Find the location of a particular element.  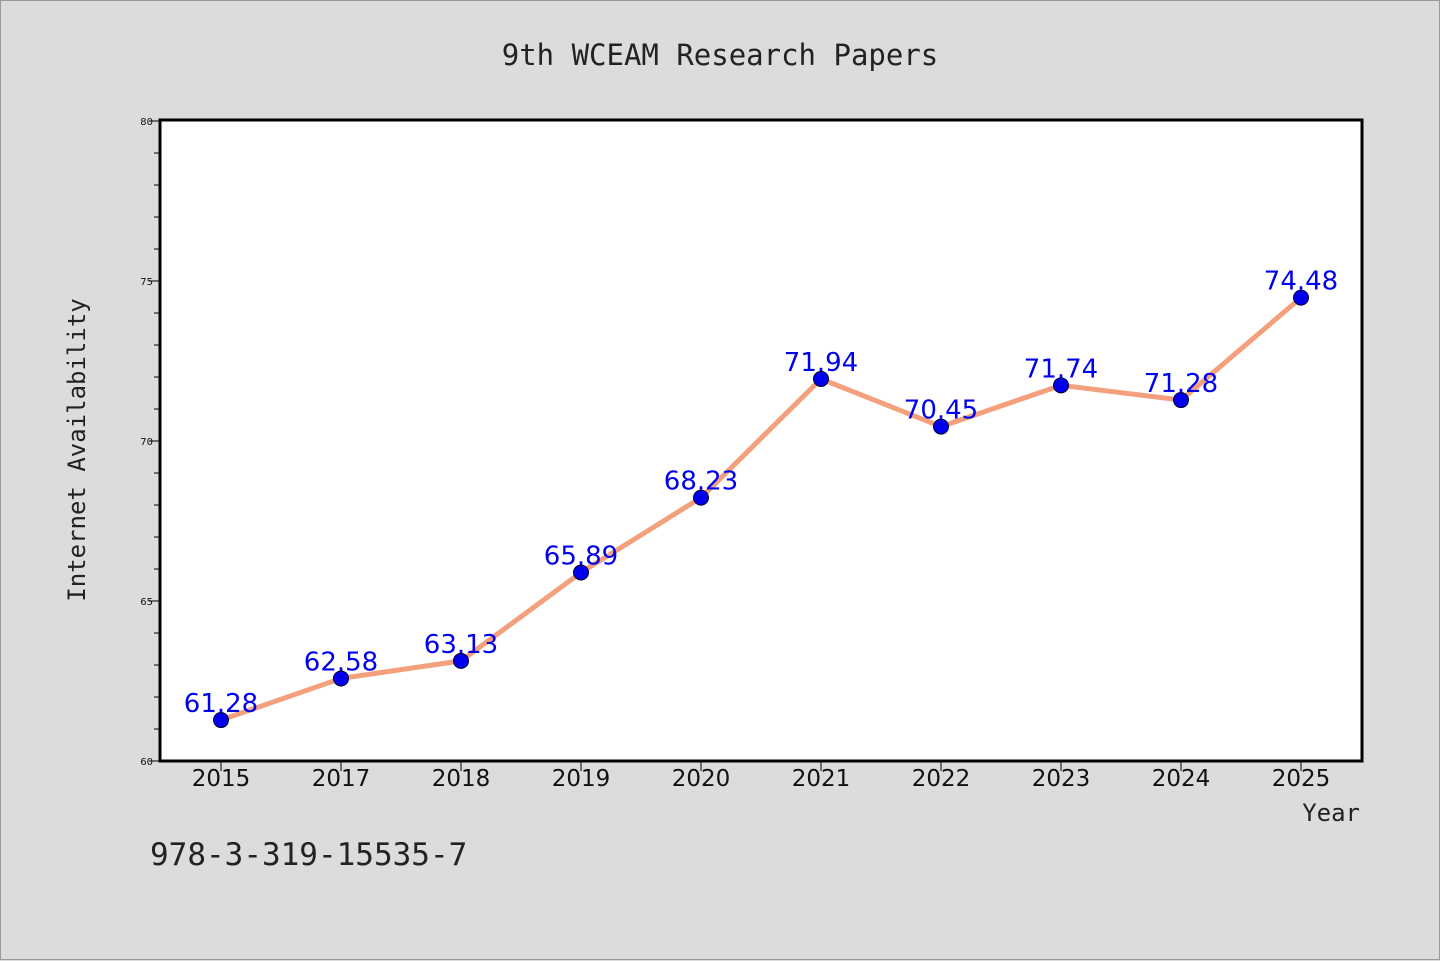

y-tick-label: 80 is located at coordinates (146, 122).